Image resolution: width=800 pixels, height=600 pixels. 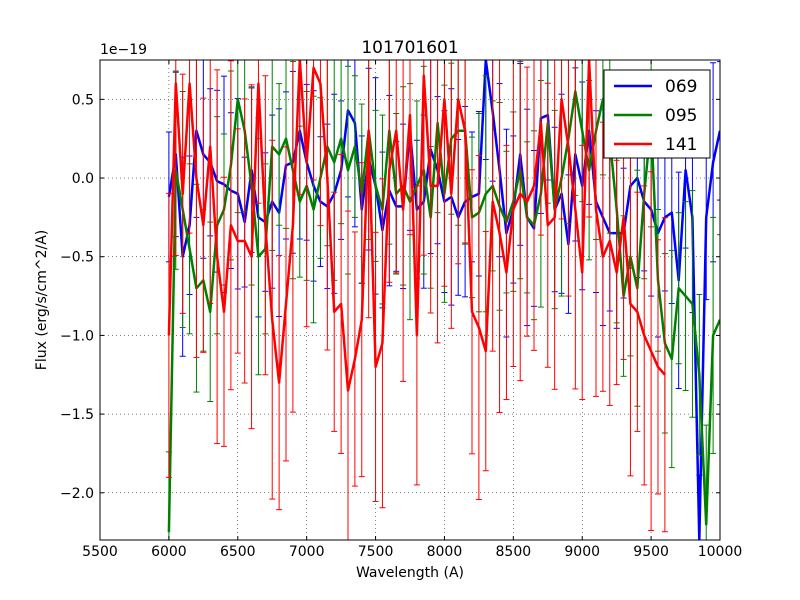 I want to click on x-tick-label: 5500, so click(x=100, y=552).